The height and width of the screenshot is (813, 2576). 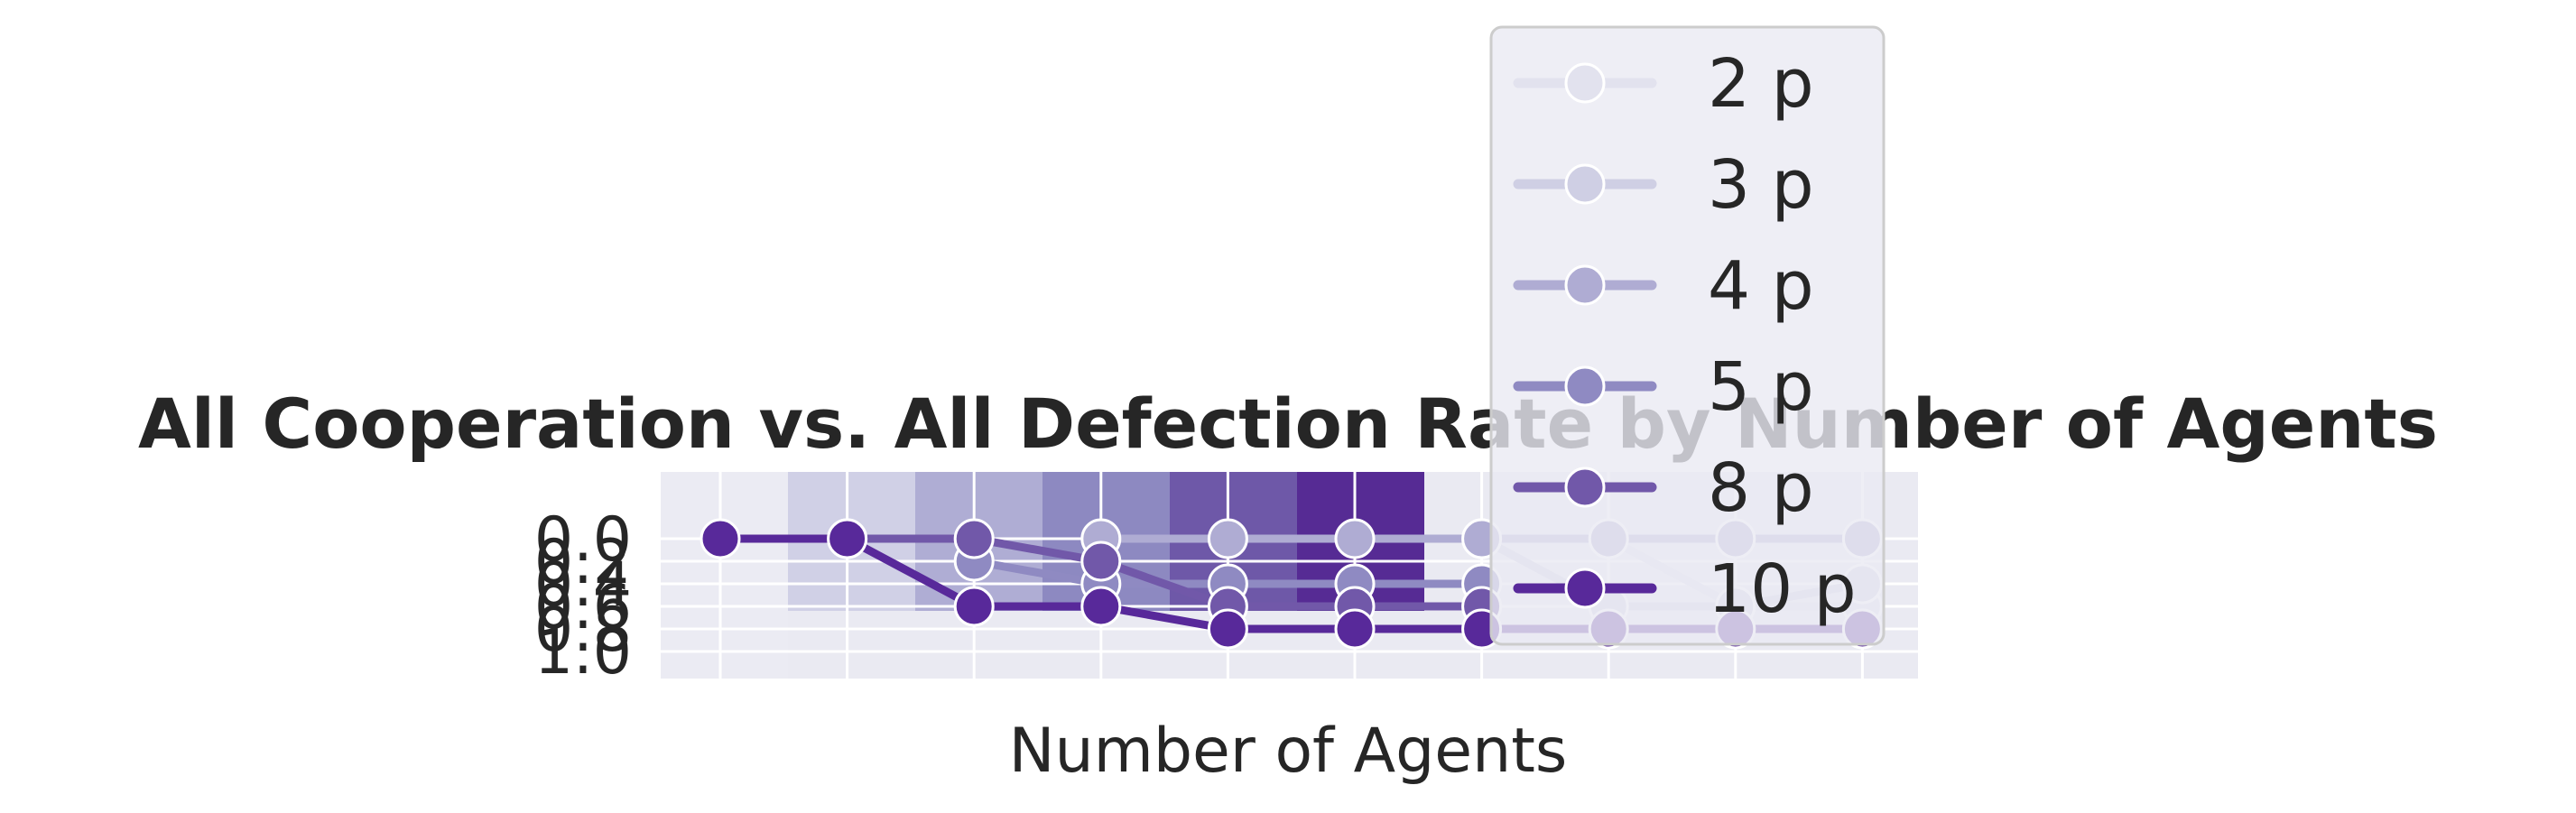 I want to click on y-tick-label: 0.0, so click(x=583, y=540).